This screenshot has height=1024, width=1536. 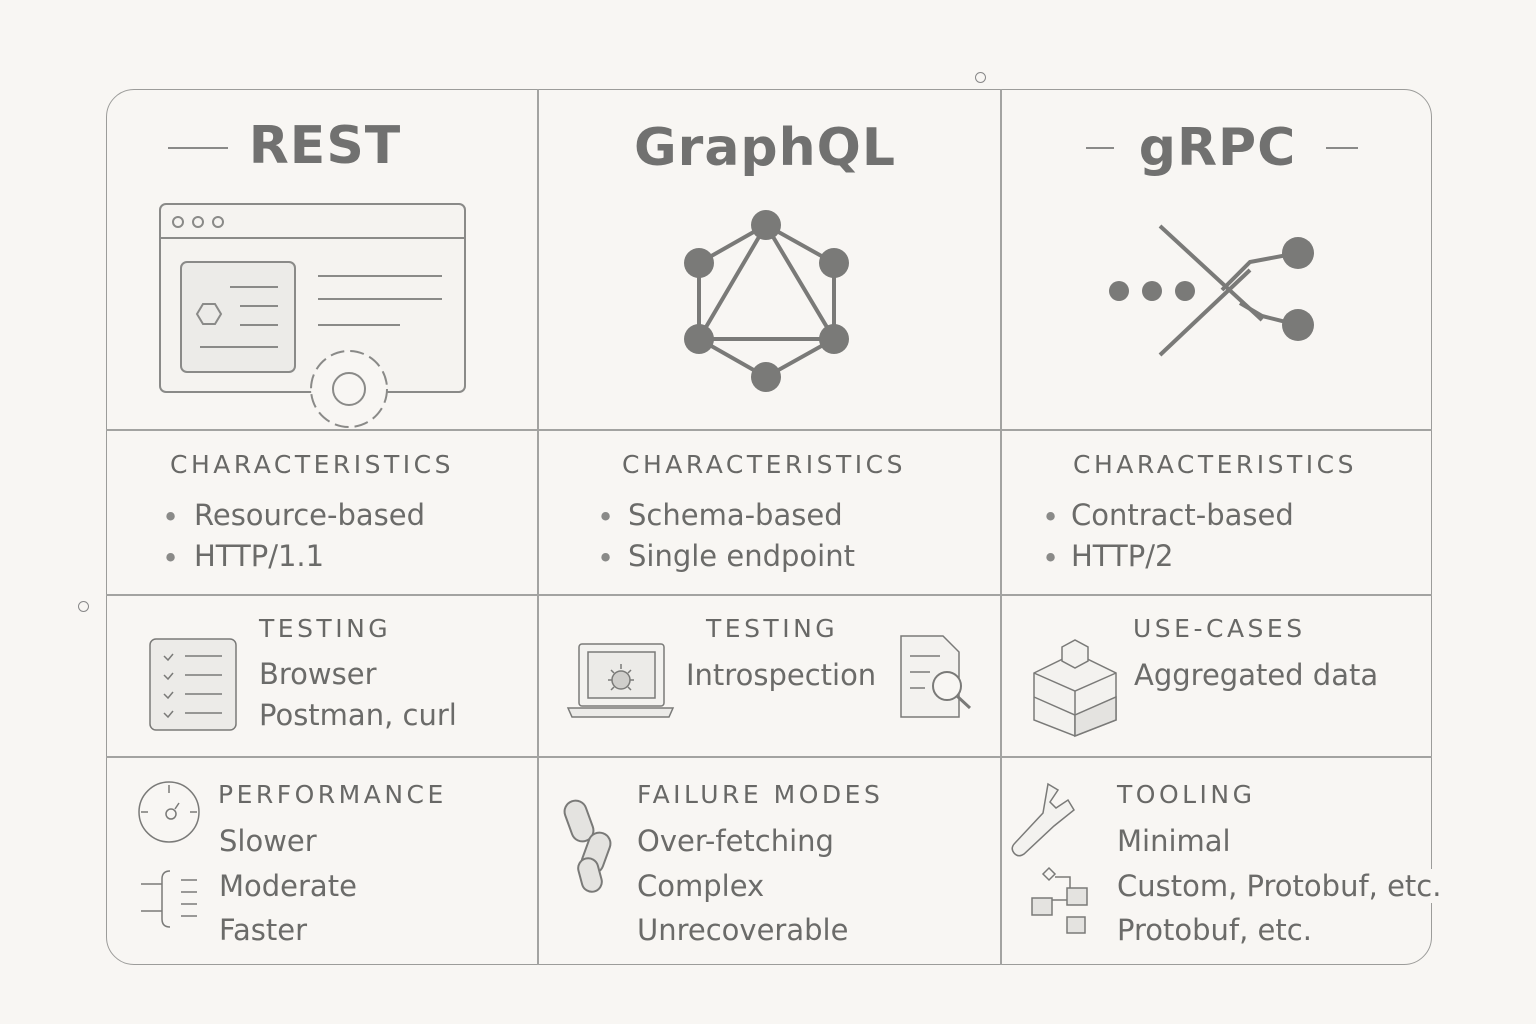 What do you see at coordinates (735, 515) in the screenshot?
I see `graphql-characteristic: Schema-based` at bounding box center [735, 515].